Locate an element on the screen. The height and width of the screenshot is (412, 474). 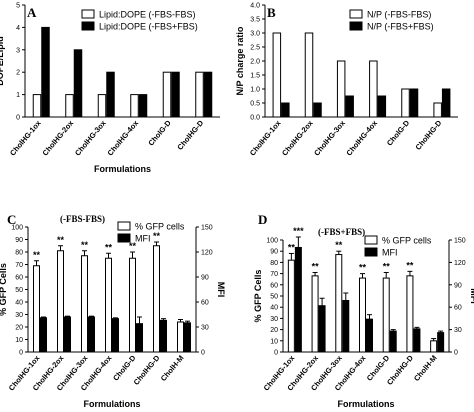
y-tick-label-right: 150 is located at coordinates (460, 241).